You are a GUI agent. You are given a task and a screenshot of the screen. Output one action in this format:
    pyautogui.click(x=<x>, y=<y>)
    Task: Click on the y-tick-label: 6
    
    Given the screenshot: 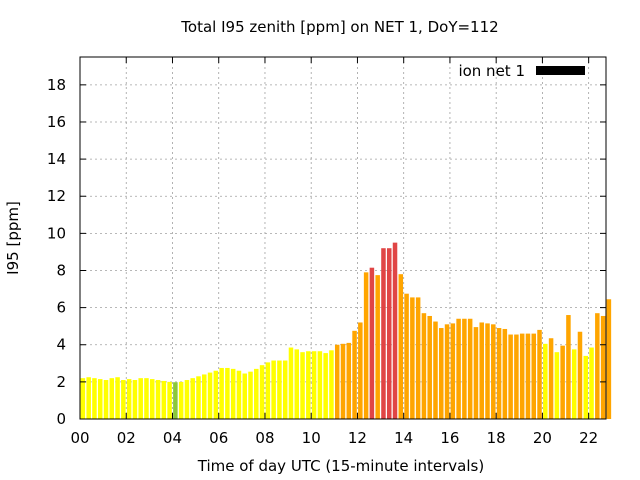 What is the action you would take?
    pyautogui.click(x=61, y=308)
    